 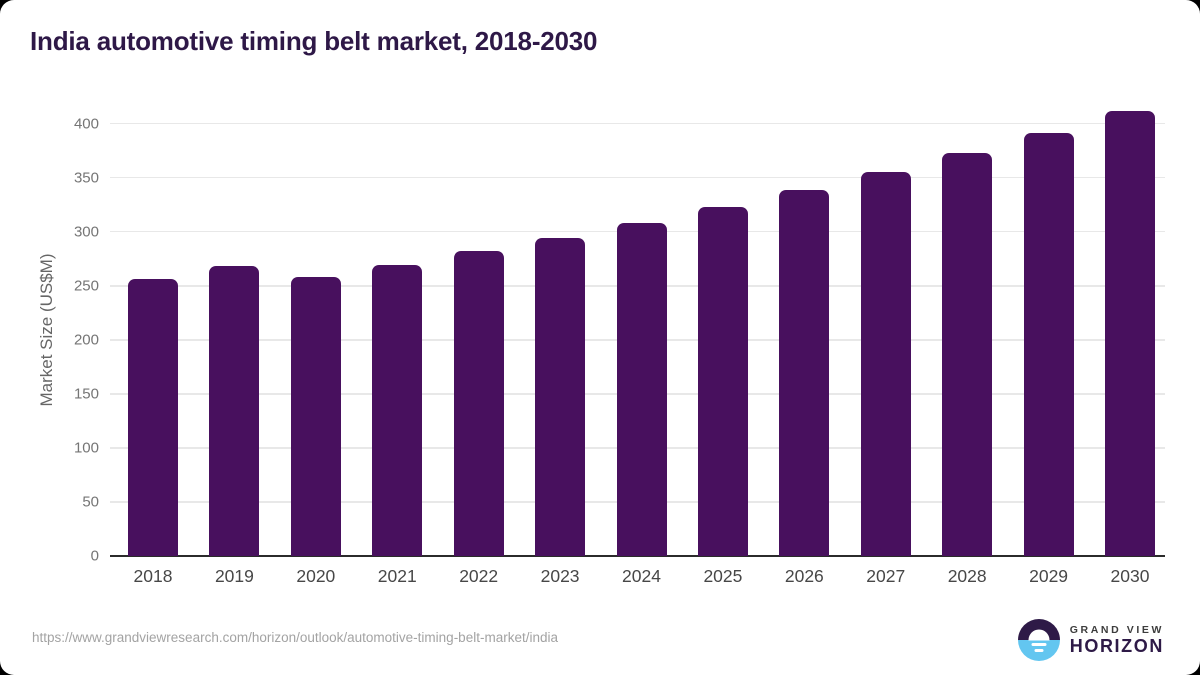 I want to click on logo-wordmark: GRAND VIEW HORIZON, so click(x=1117, y=640).